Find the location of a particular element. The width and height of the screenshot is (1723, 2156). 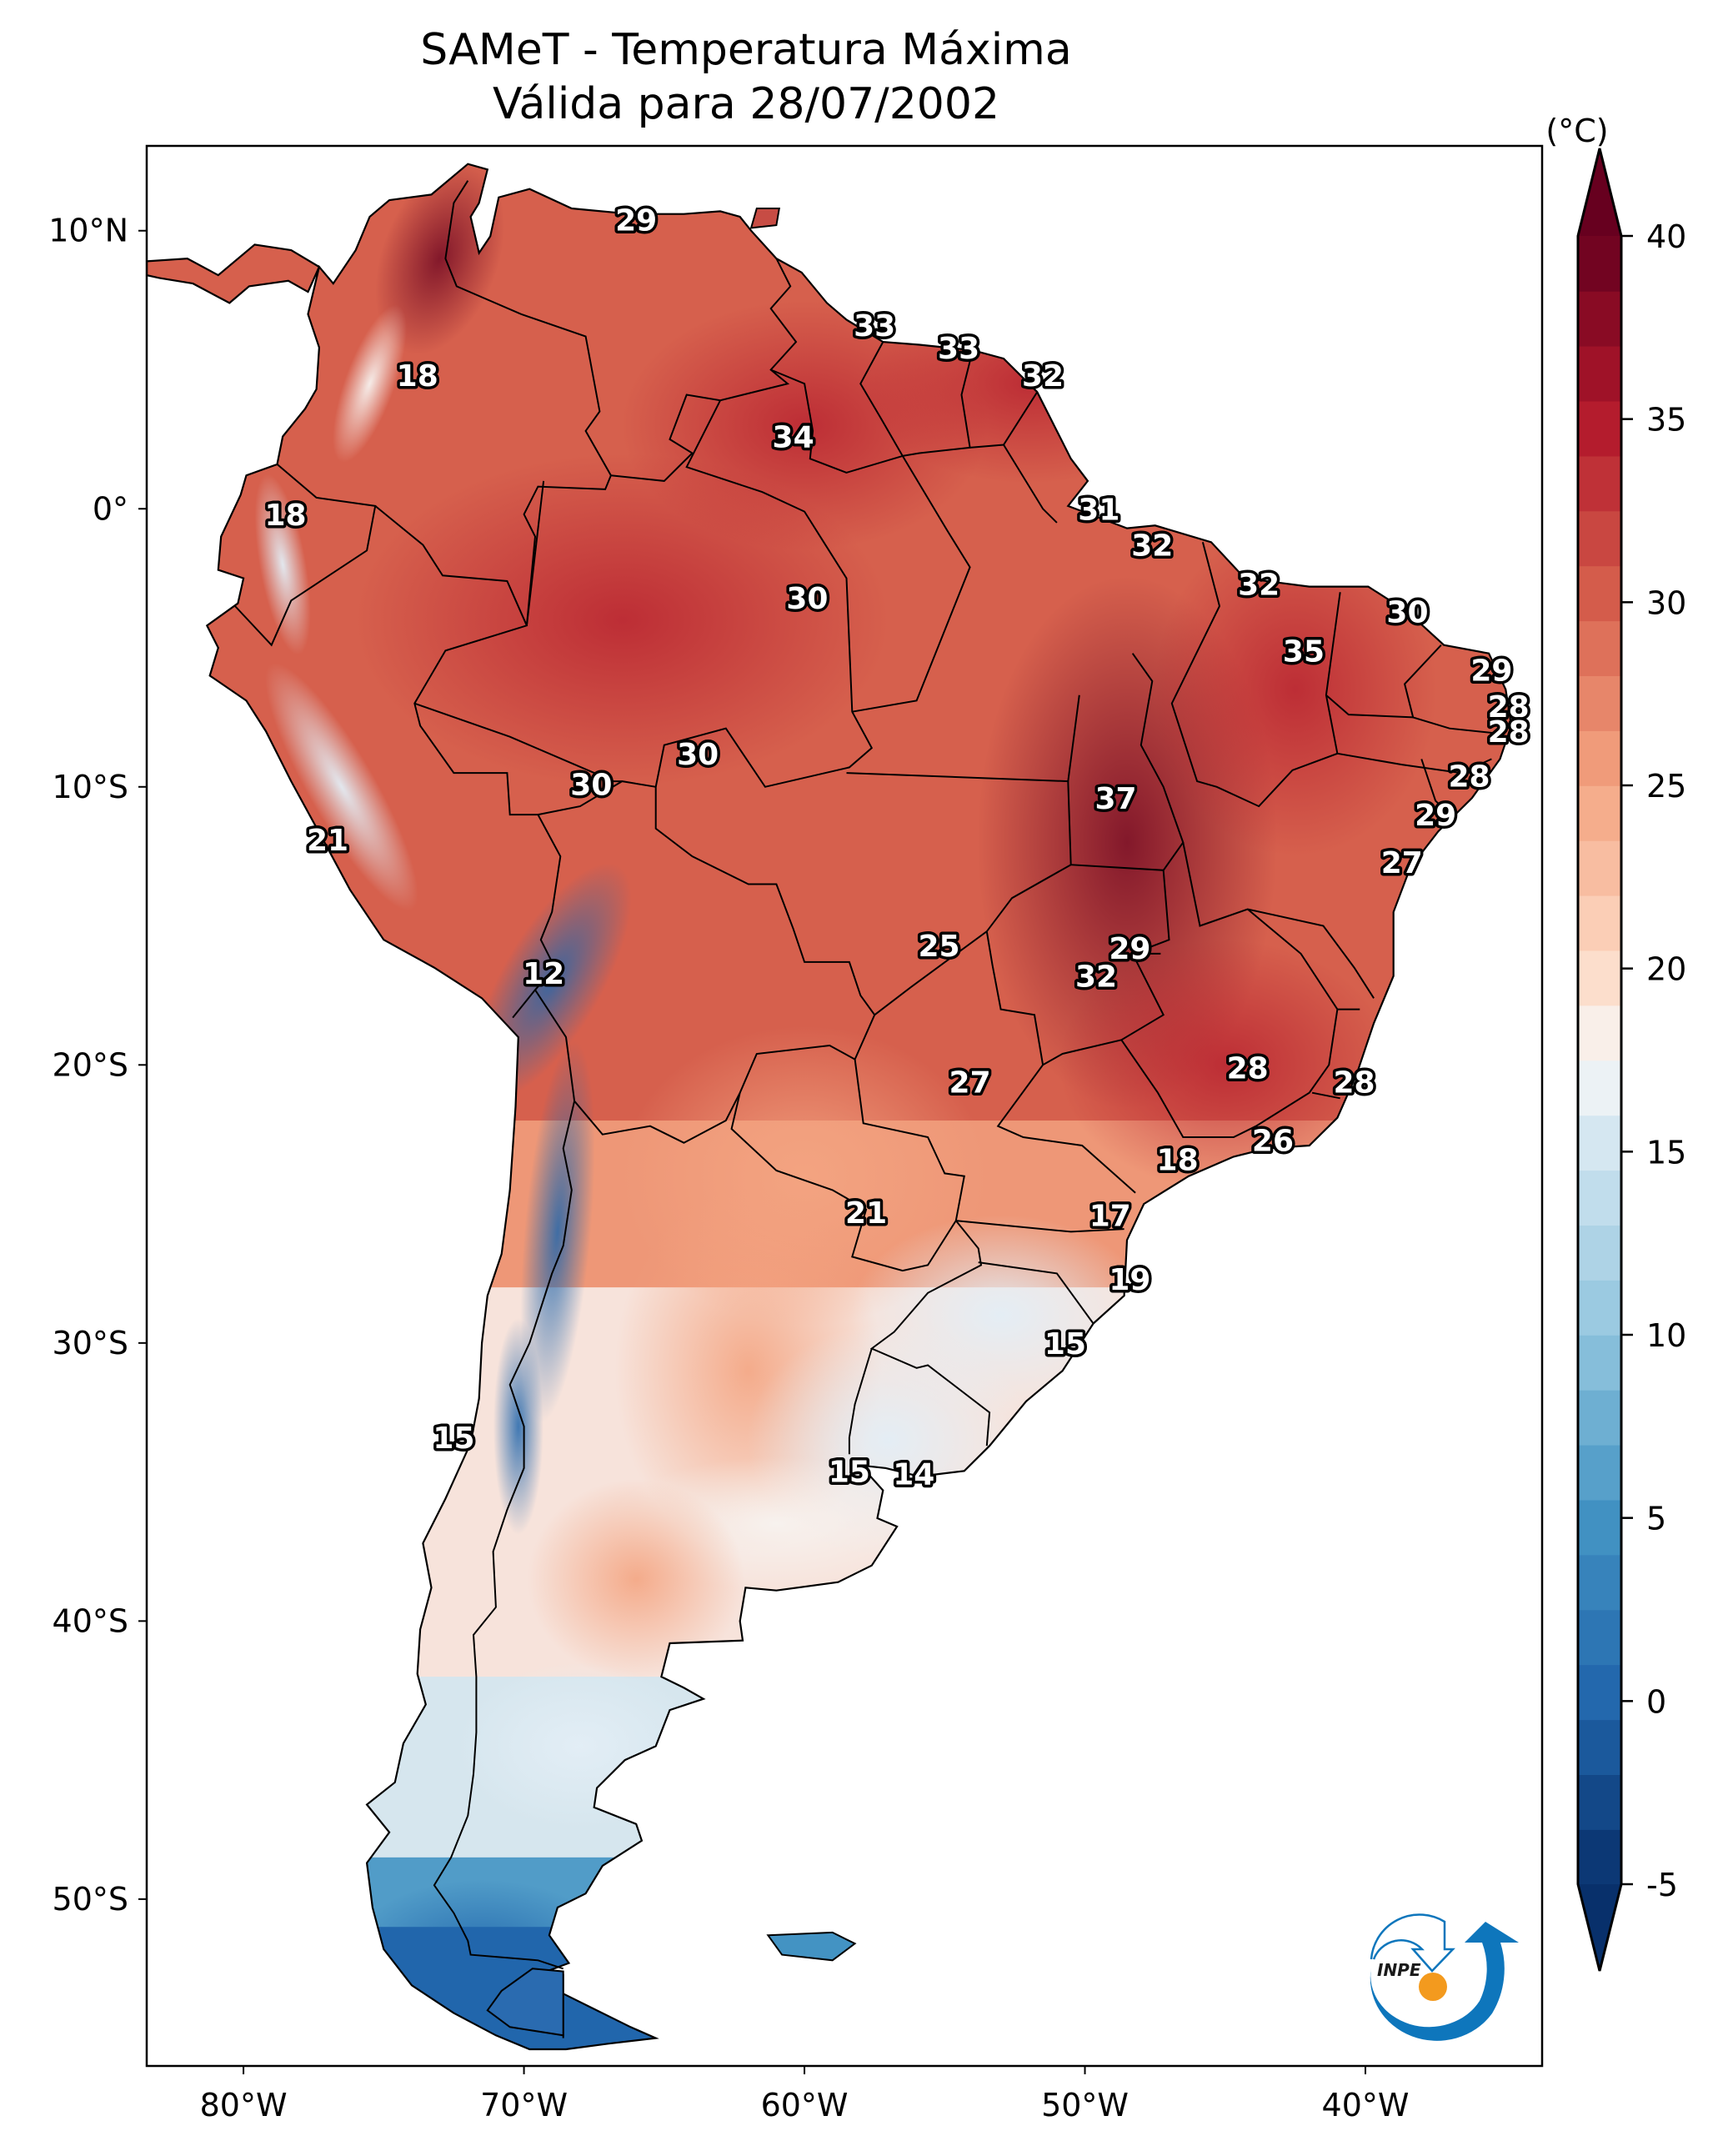

colorbar-extend-max is located at coordinates (1599, 192).